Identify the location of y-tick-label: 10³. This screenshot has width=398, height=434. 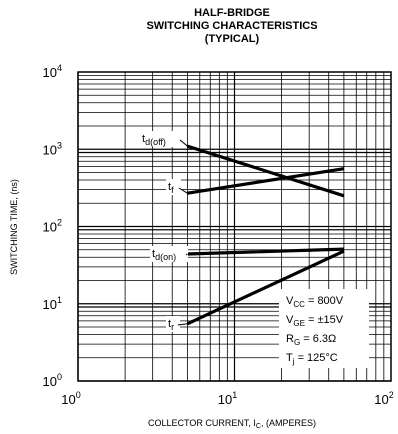
(52, 148).